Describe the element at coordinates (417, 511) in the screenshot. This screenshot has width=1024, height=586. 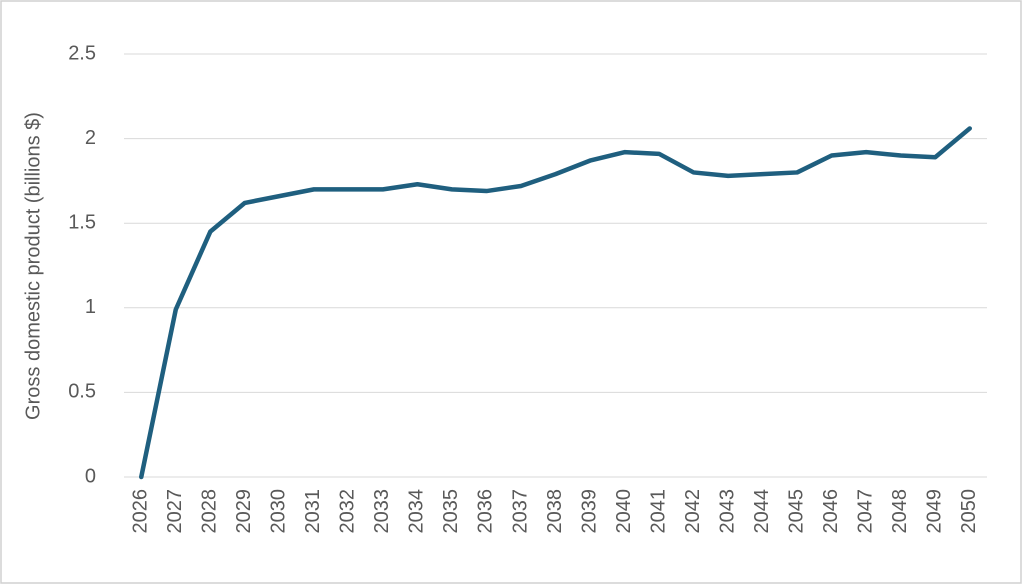
I see `x-tick-label: 2034` at that location.